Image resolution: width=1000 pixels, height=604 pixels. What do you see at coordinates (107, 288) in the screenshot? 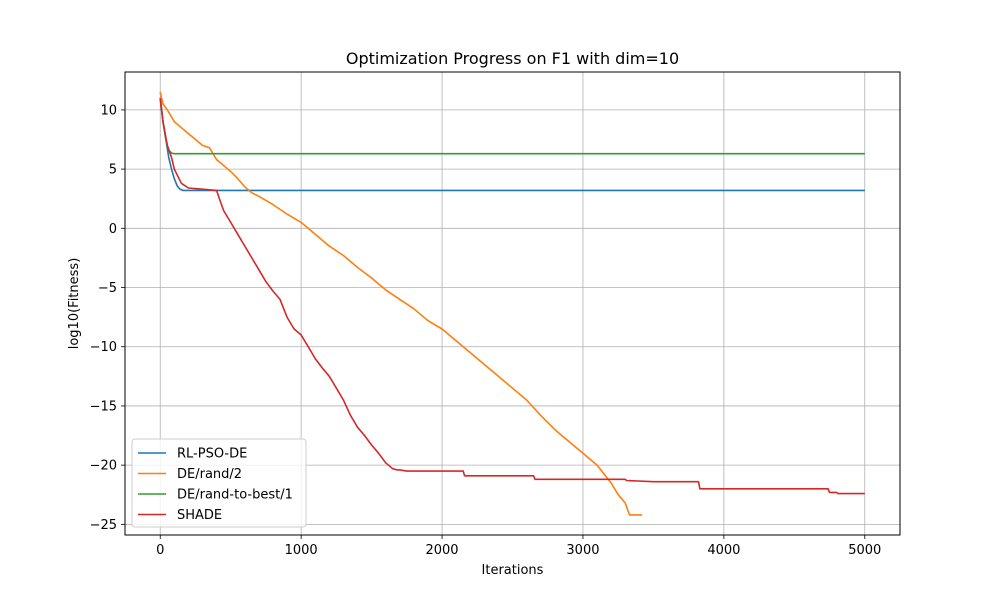
I see `y-tick-label: −5` at bounding box center [107, 288].